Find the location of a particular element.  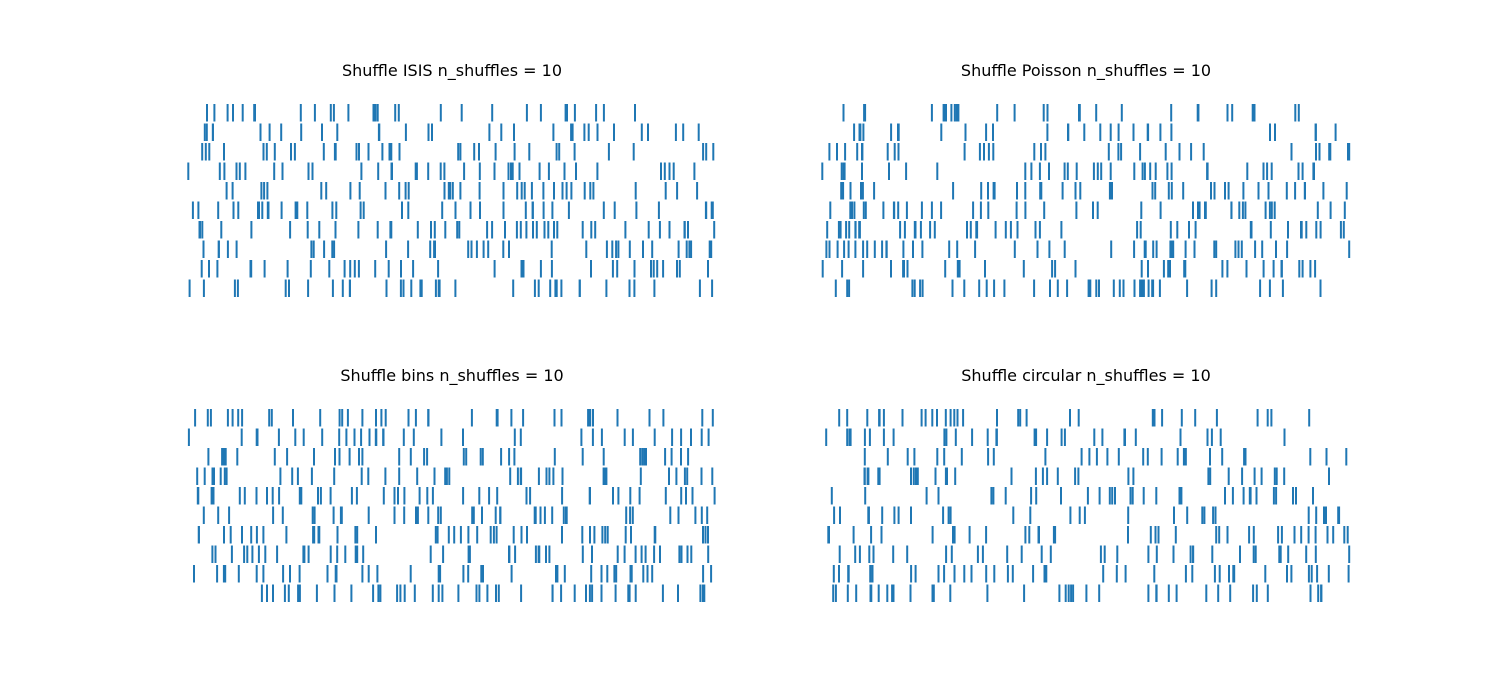

raster-shuffle-circular is located at coordinates (1088, 505).